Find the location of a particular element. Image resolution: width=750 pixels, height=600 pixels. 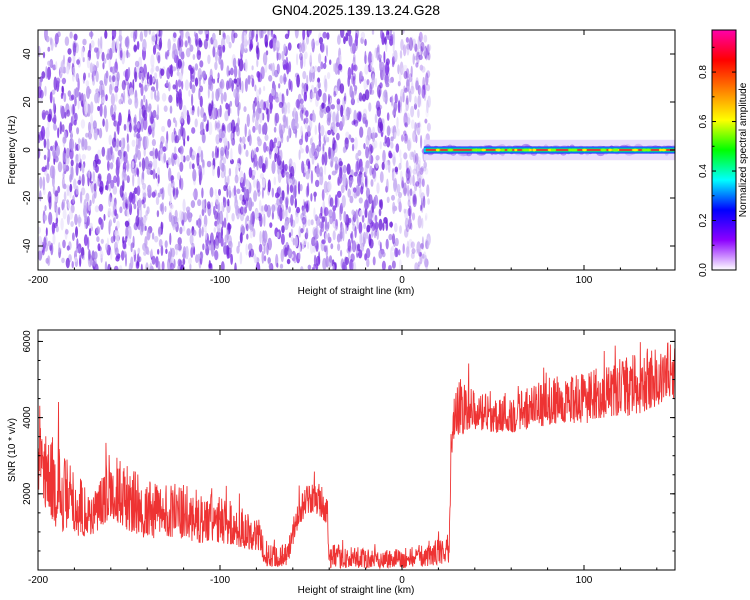

spectrogram-y-tick-label: -20 is located at coordinates (27, 197).